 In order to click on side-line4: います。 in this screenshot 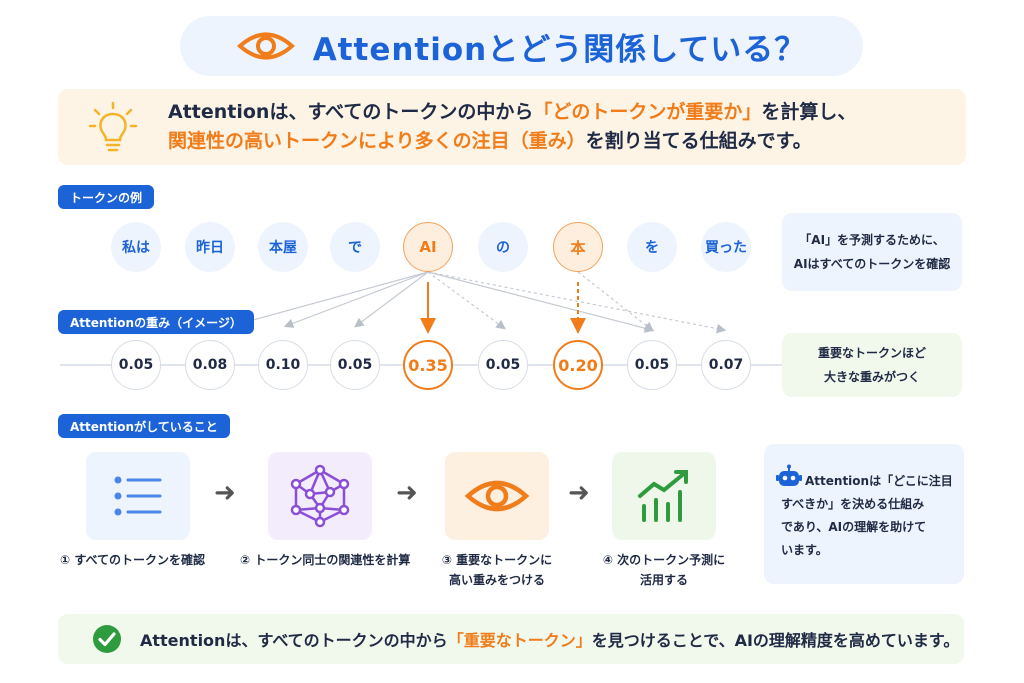, I will do `click(804, 550)`.